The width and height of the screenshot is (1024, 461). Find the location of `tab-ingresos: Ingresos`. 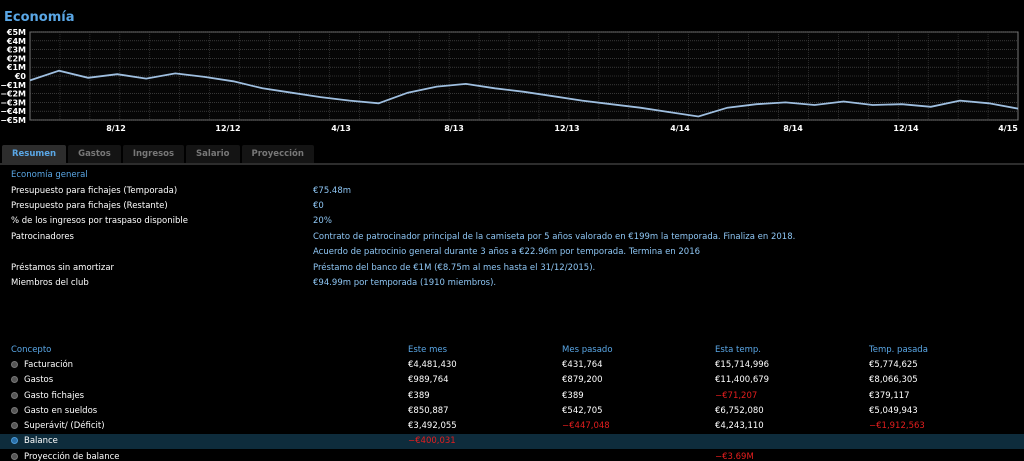

tab-ingresos: Ingresos is located at coordinates (153, 154).